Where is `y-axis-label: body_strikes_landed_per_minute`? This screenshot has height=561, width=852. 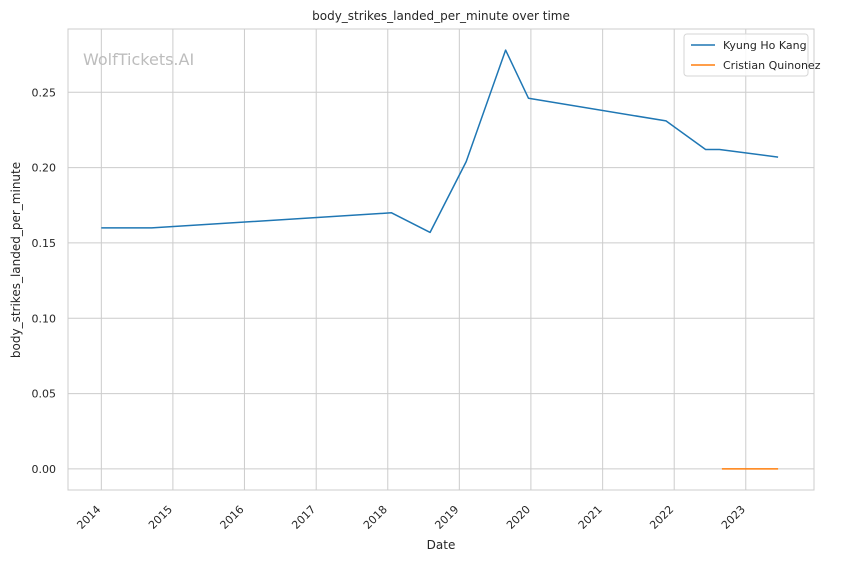 y-axis-label: body_strikes_landed_per_minute is located at coordinates (16, 260).